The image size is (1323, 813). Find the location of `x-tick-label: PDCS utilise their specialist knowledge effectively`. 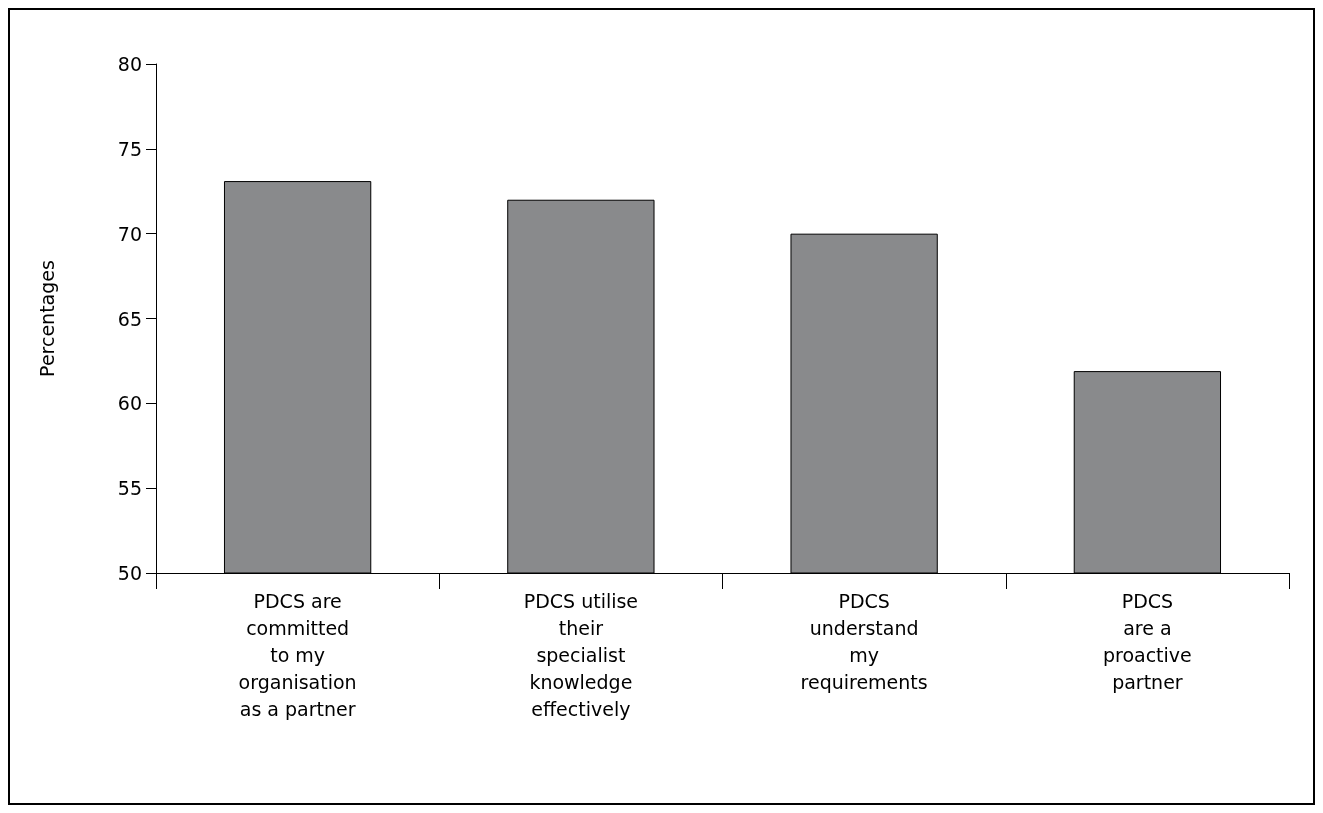

x-tick-label: PDCS utilise their specialist knowledge effectively is located at coordinates (581, 654).